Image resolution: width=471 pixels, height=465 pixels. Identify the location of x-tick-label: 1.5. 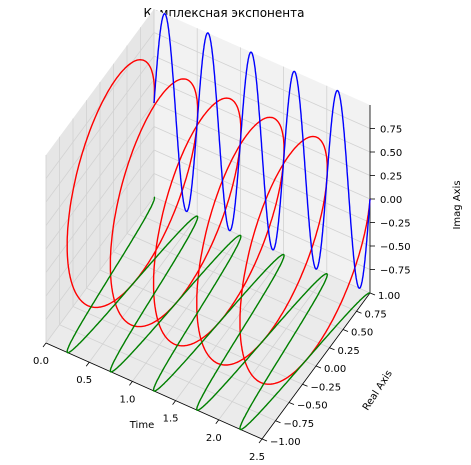
(171, 419).